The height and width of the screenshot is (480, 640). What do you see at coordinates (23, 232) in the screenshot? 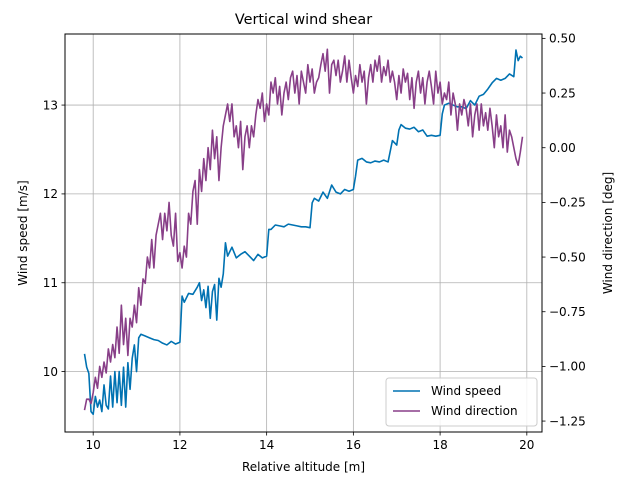
I see `y-left-axis-label: Wind speed [m/s]` at bounding box center [23, 232].